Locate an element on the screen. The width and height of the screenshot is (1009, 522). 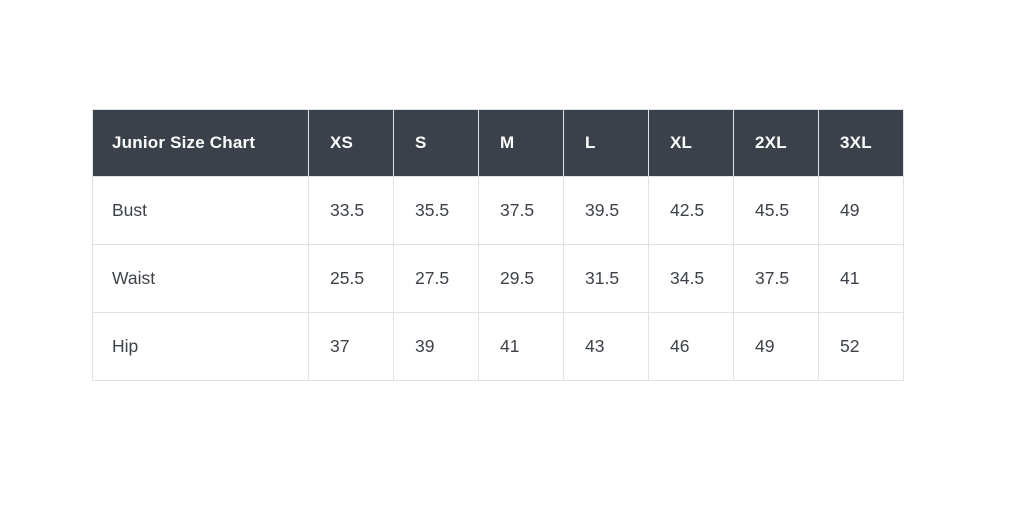
cell-waist-3xl: 41 is located at coordinates (861, 278).